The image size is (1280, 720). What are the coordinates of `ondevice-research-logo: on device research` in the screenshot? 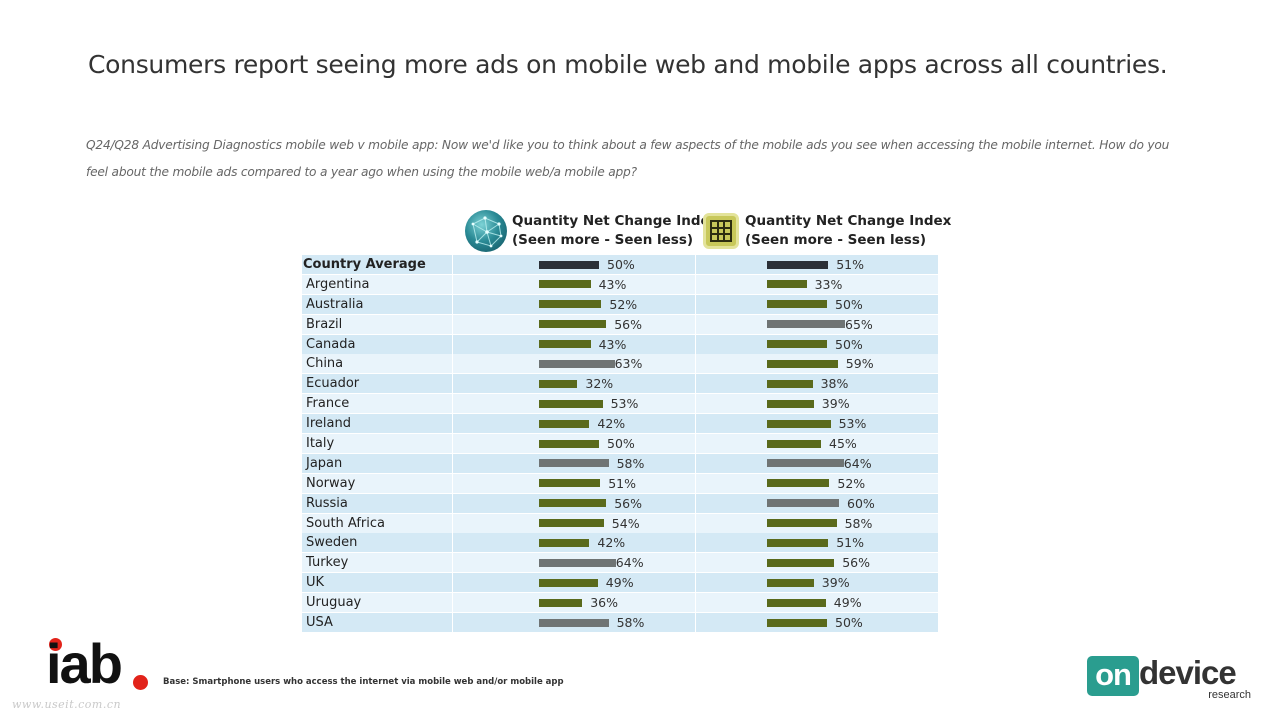 It's located at (1172, 679).